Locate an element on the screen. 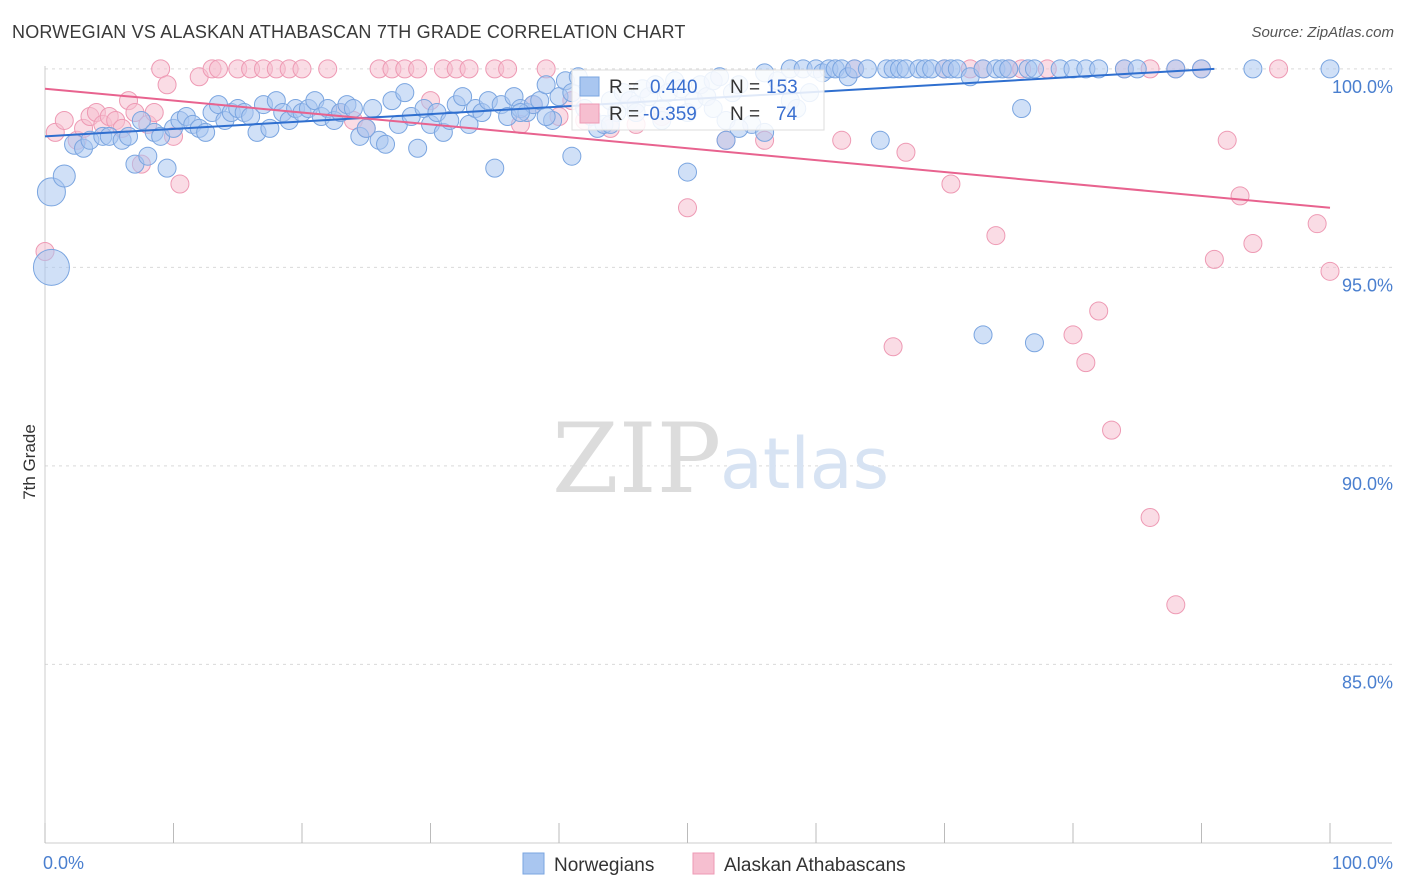 This screenshot has height=892, width=1406. stats-n-value-0: 153 is located at coordinates (782, 87).